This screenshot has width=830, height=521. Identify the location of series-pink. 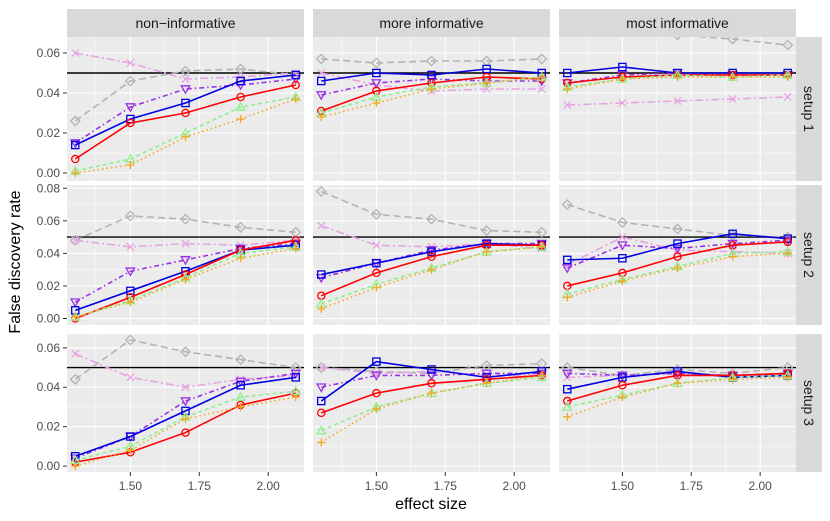
(431, 82).